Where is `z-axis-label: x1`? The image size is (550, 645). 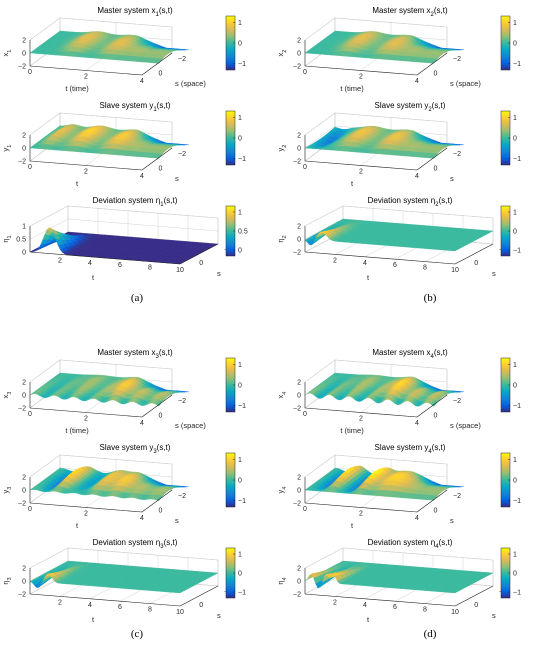
z-axis-label: x1 is located at coordinates (7, 53).